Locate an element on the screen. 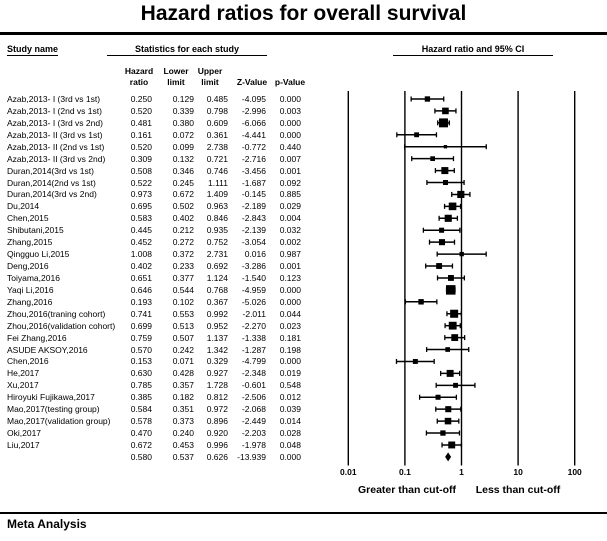 This screenshot has width=607, height=541. lower-limit-value: 0.507 is located at coordinates (183, 337).